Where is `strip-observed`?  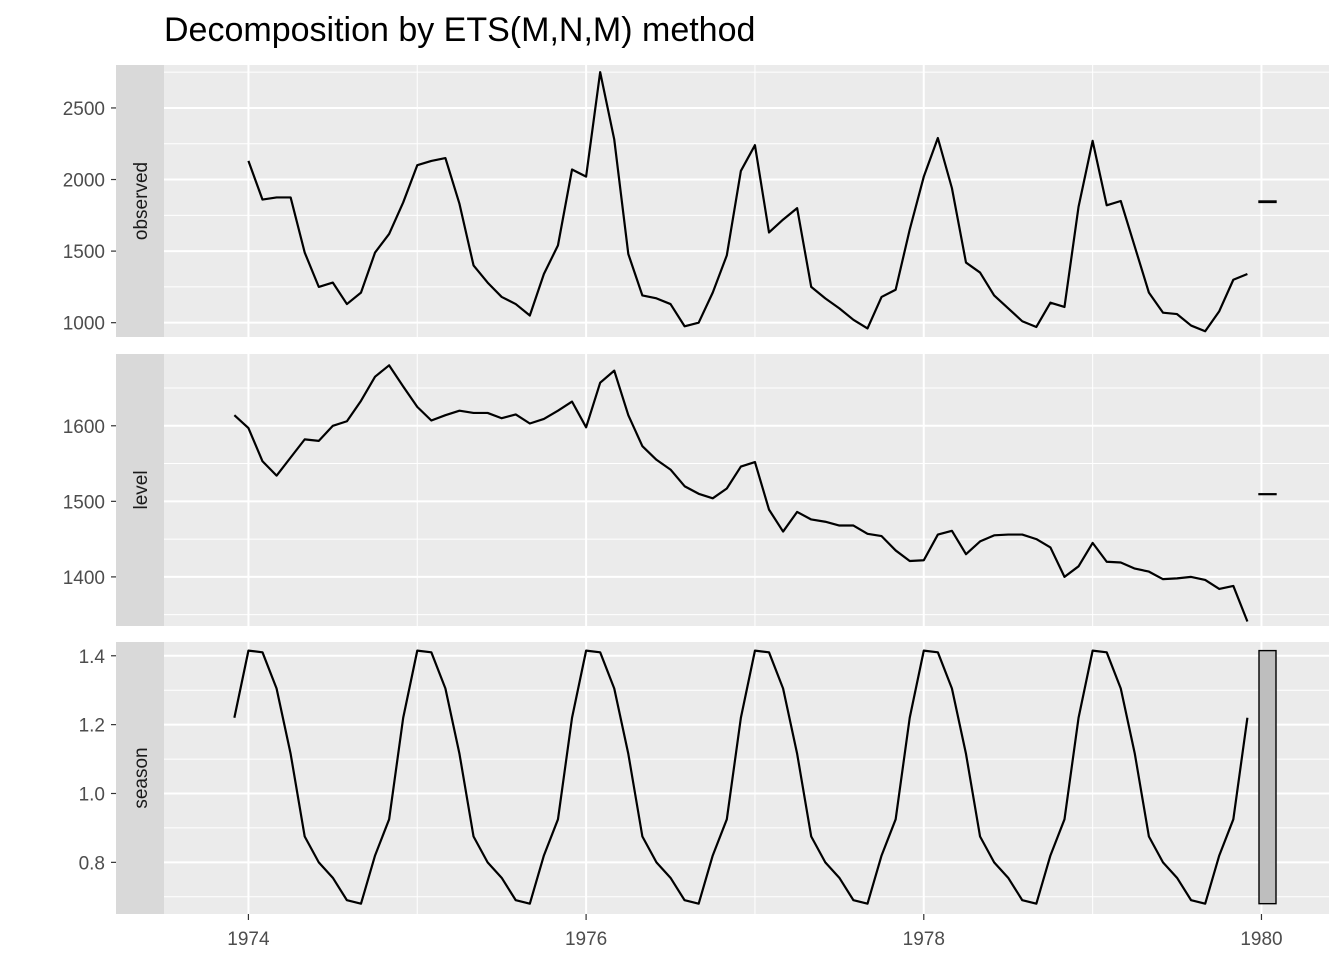
strip-observed is located at coordinates (140, 201).